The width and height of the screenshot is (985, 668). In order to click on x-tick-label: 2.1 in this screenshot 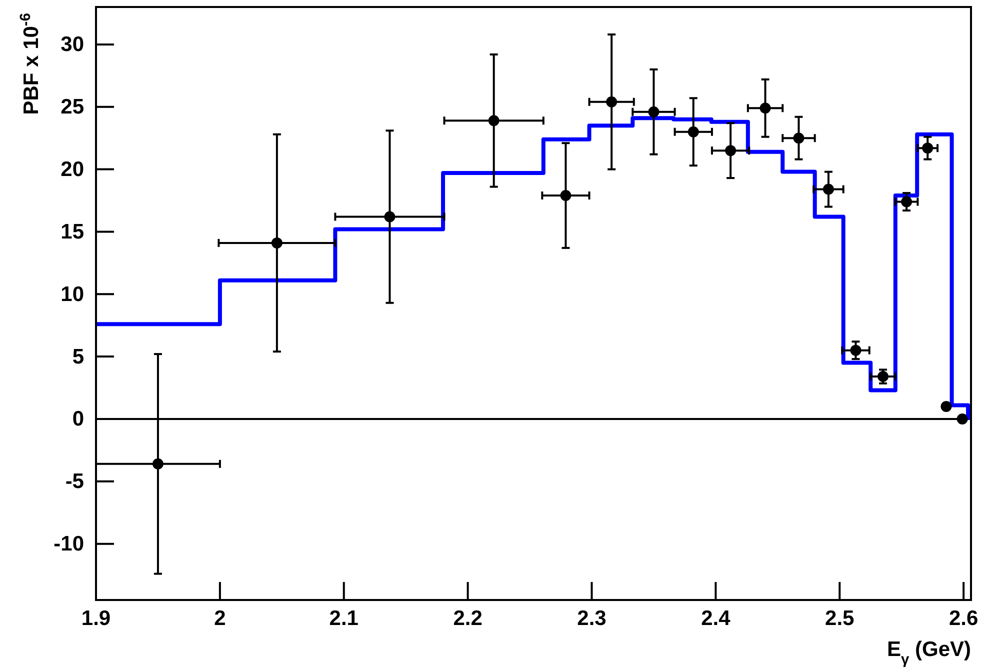, I will do `click(344, 618)`.